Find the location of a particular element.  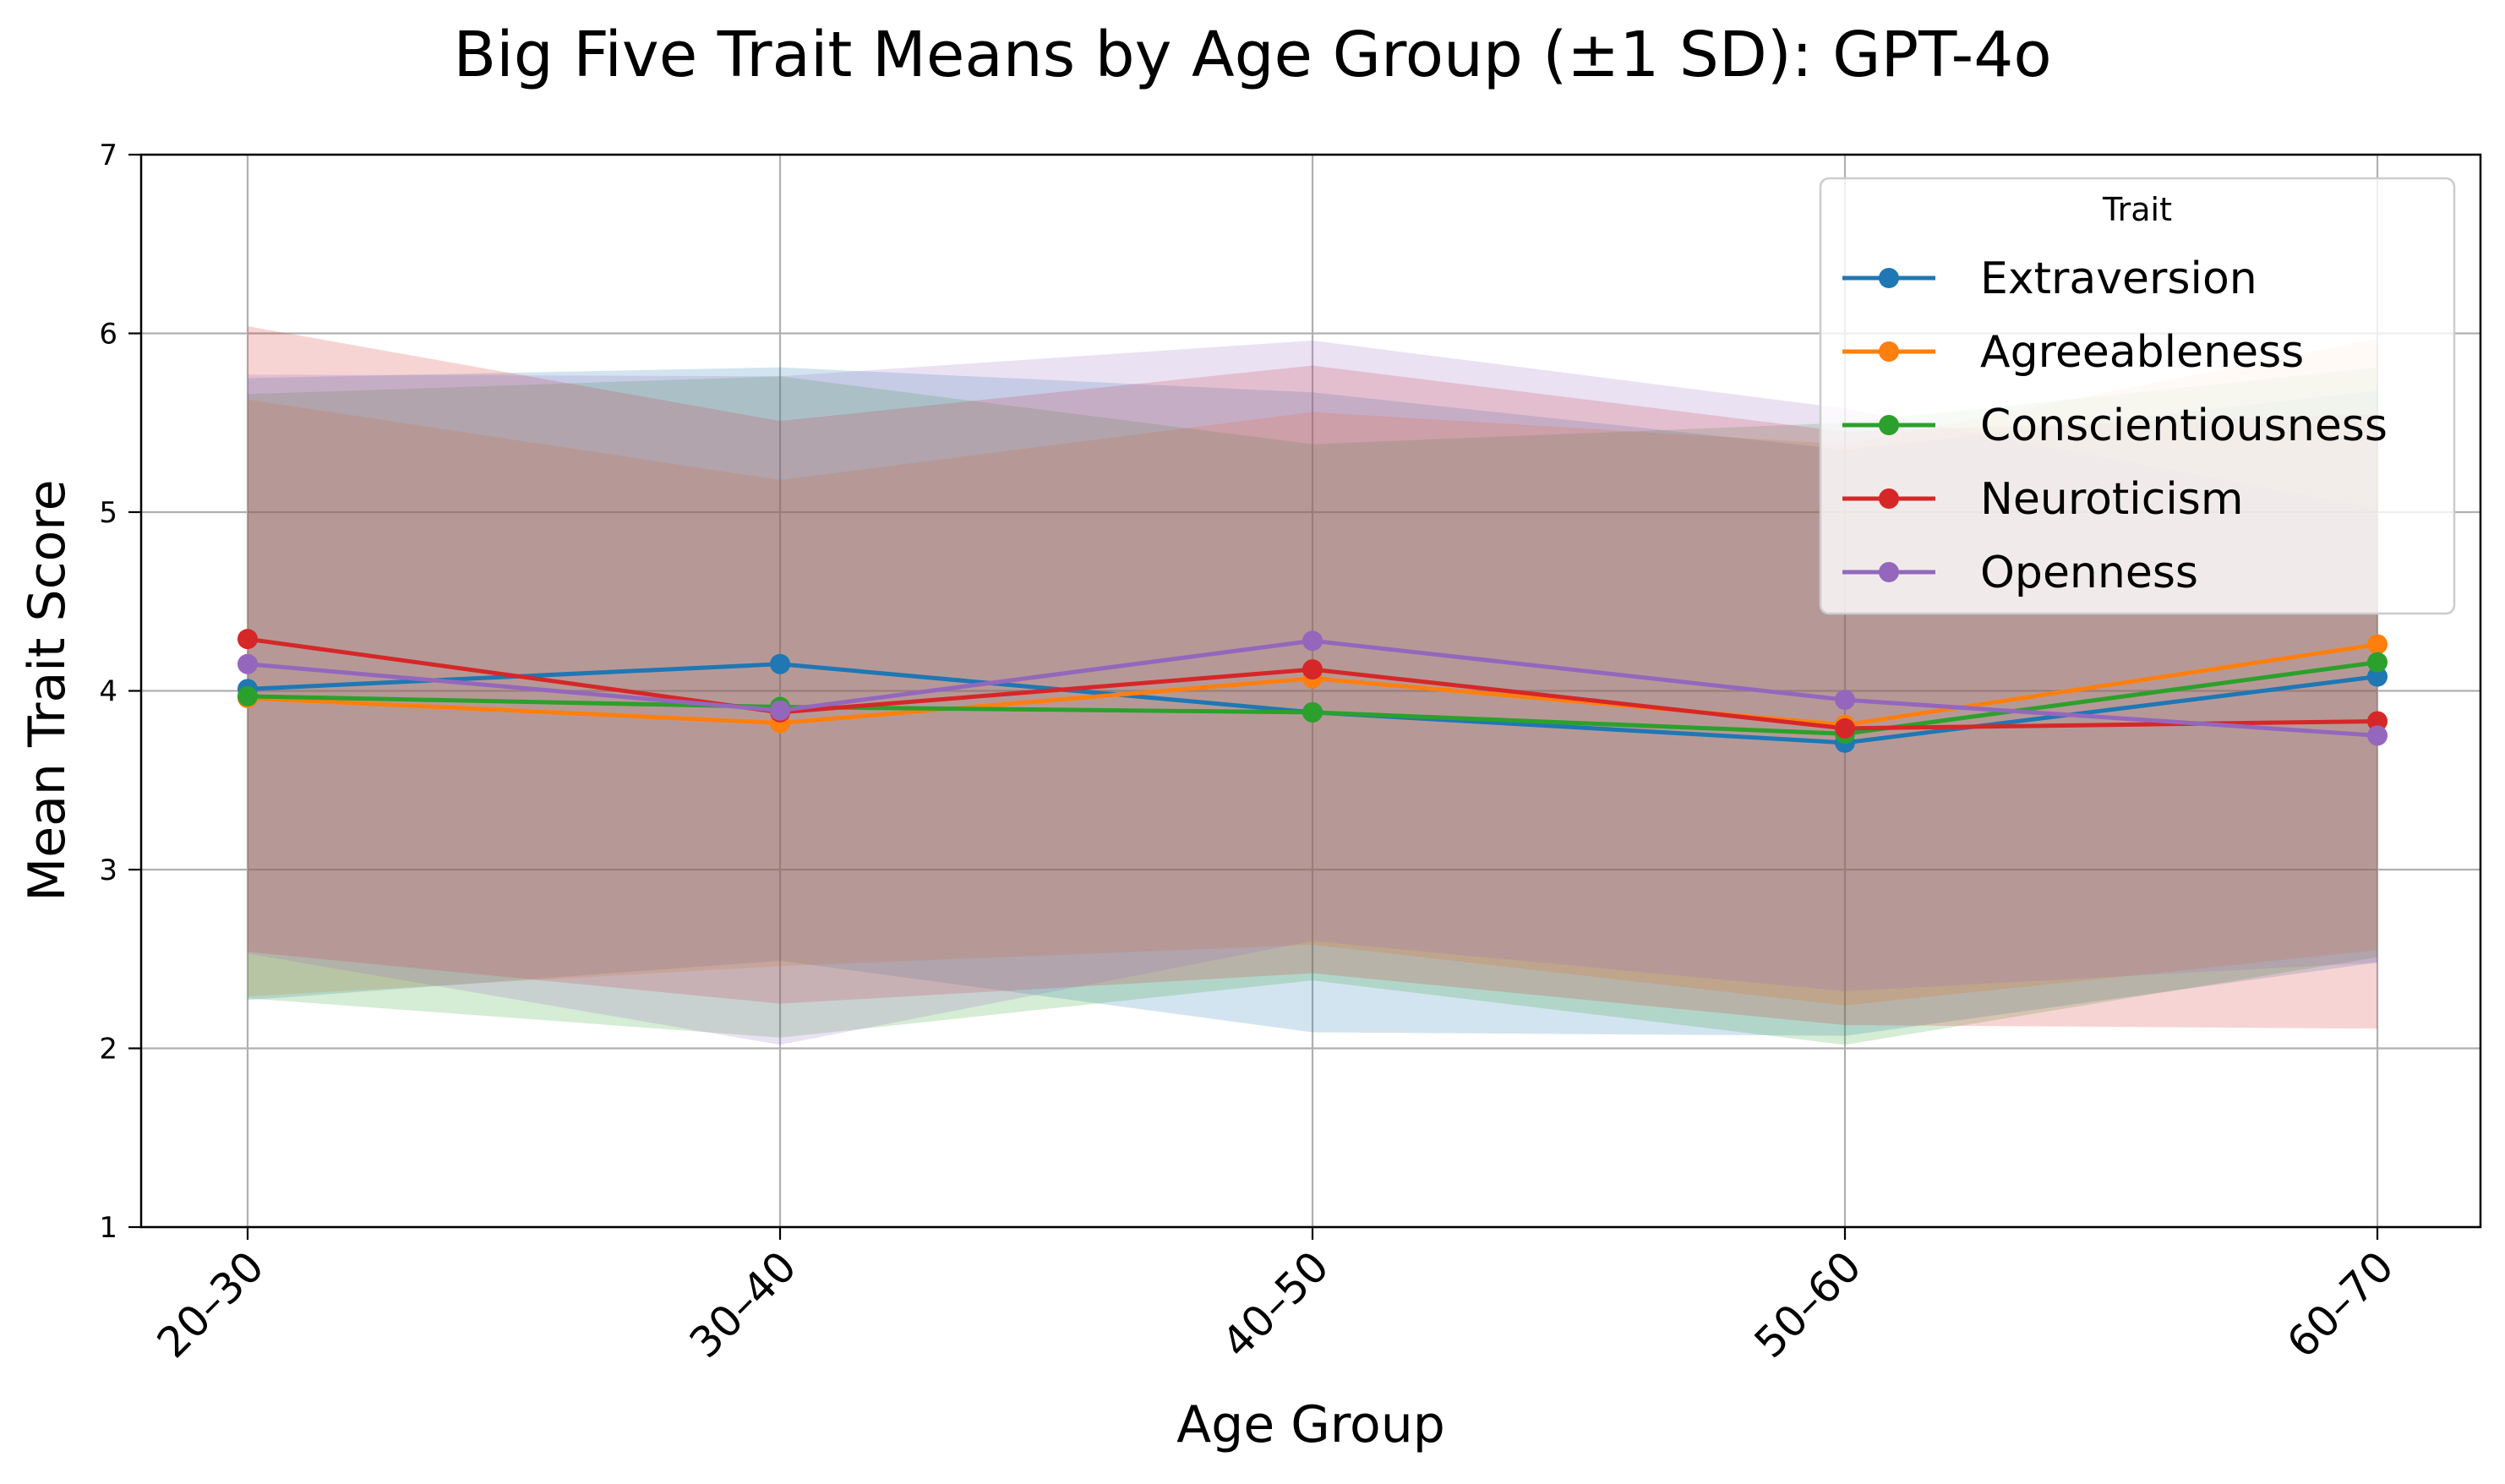

x-tick-label: 30–40 is located at coordinates (743, 1304).